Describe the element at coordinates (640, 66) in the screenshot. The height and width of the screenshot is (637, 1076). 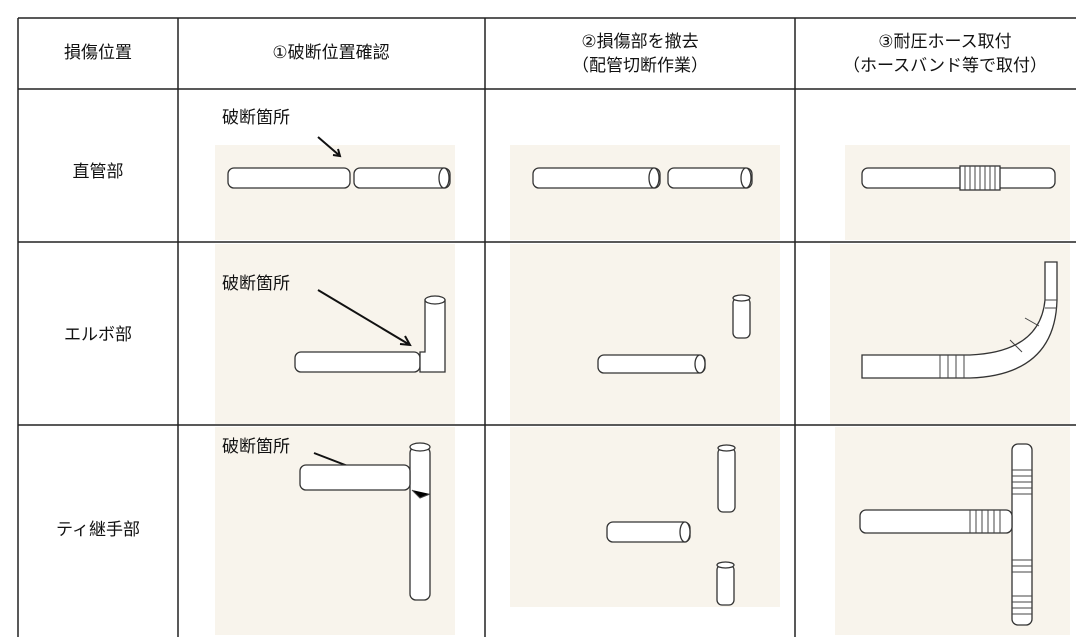
I see `header-cell: （配管切断作業）` at that location.